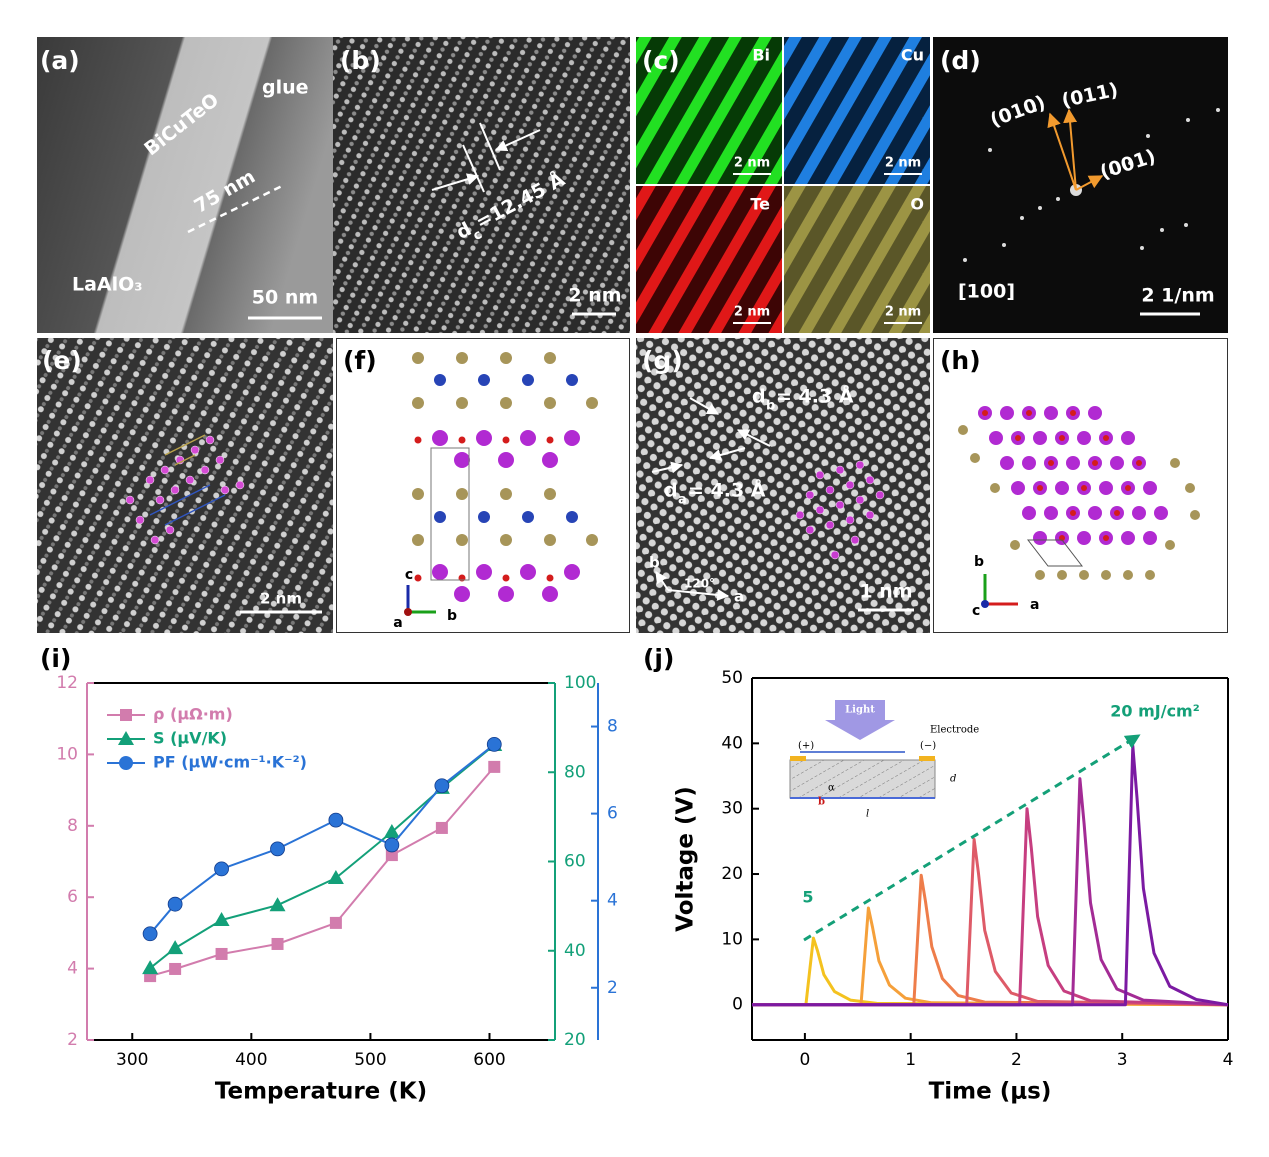  What do you see at coordinates (235, 209) in the screenshot?
I see `thickness-line` at bounding box center [235, 209].